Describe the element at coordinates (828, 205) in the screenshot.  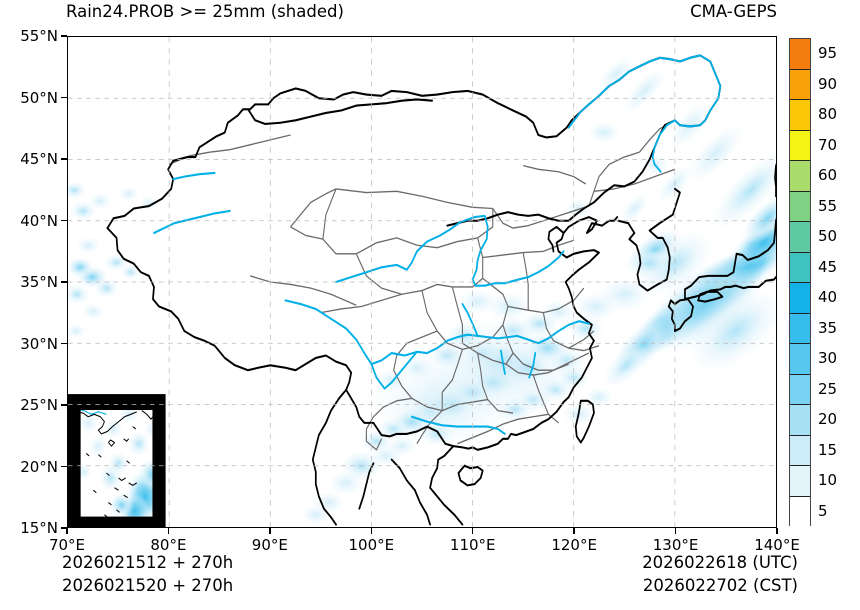
I see `colorbar-tick-label: 55` at that location.